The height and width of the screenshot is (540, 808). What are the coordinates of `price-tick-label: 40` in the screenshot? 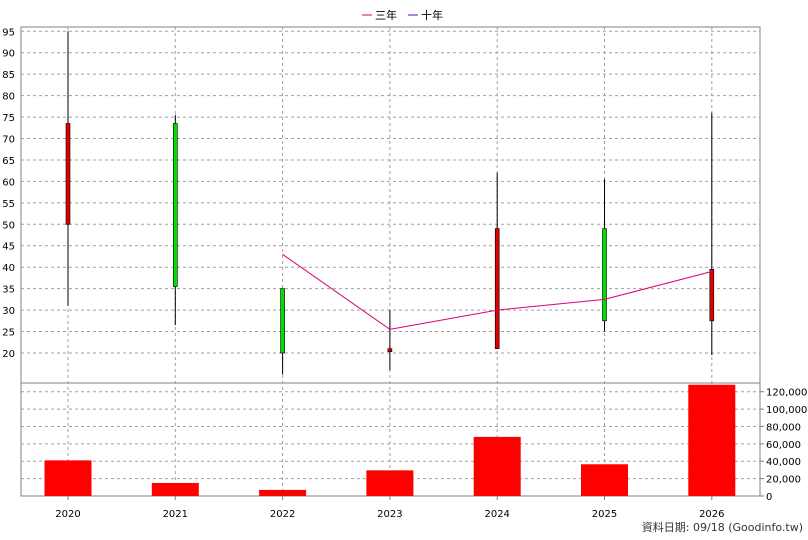 It's located at (8, 268).